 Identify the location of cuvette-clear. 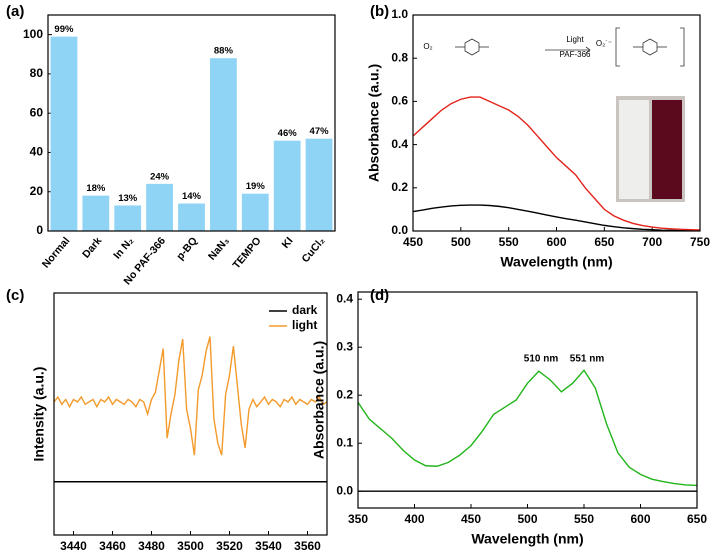
(634, 149).